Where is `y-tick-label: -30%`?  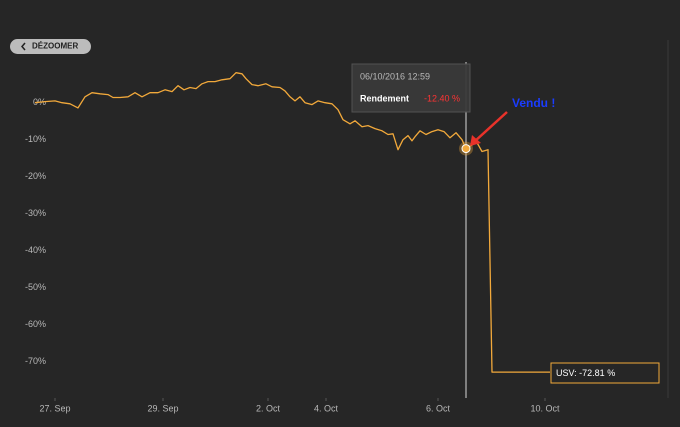 y-tick-label: -30% is located at coordinates (35, 213).